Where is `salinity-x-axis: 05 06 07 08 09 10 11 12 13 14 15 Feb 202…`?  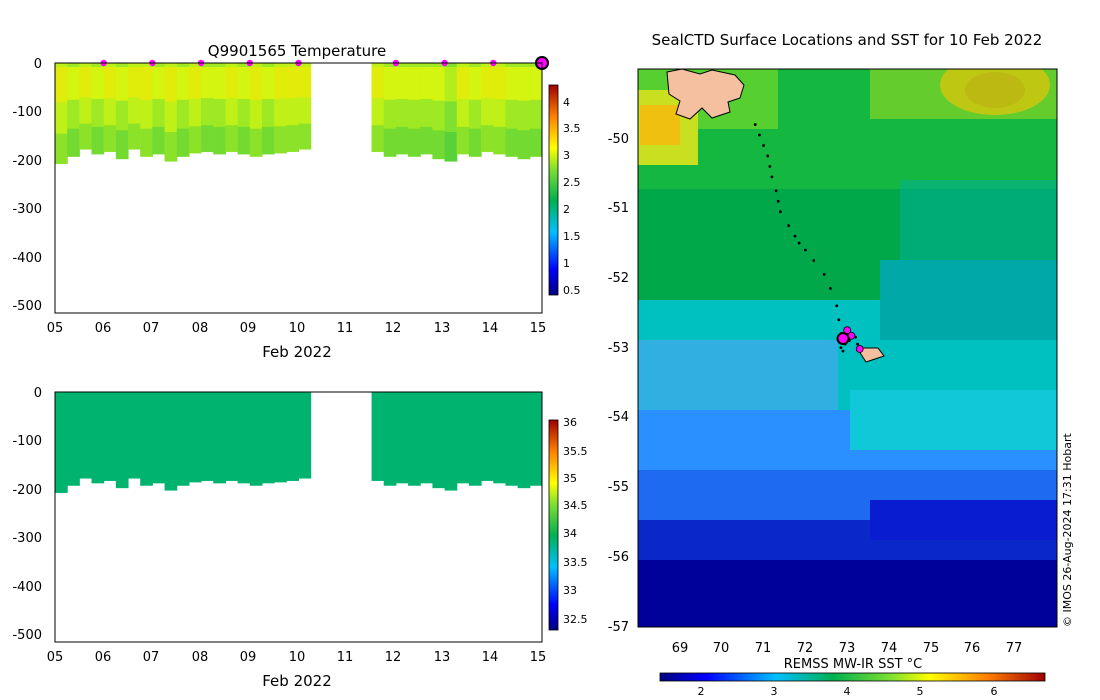 salinity-x-axis: 05 06 07 08 09 10 11 12 13 14 15 Feb 202… is located at coordinates (297, 670).